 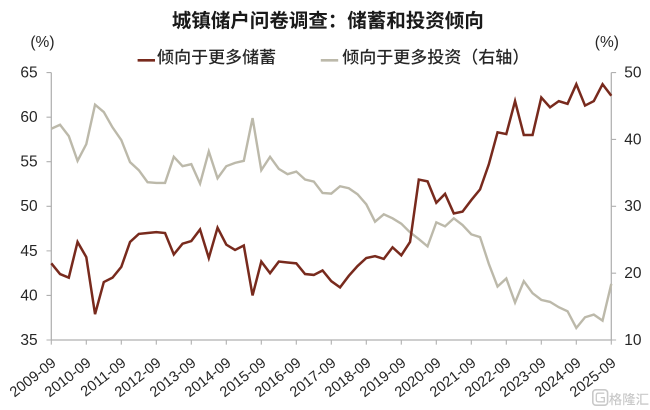 What do you see at coordinates (28, 162) in the screenshot?
I see `svg-text: 55` at bounding box center [28, 162].